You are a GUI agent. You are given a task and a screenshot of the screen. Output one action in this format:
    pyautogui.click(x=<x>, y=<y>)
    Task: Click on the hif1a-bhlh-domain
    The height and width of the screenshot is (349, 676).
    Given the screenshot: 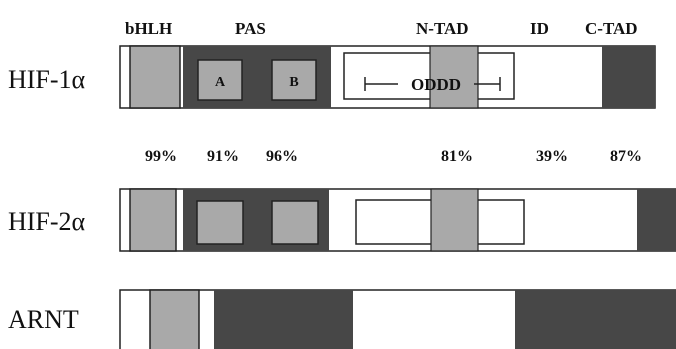 What is the action you would take?
    pyautogui.click(x=155, y=77)
    